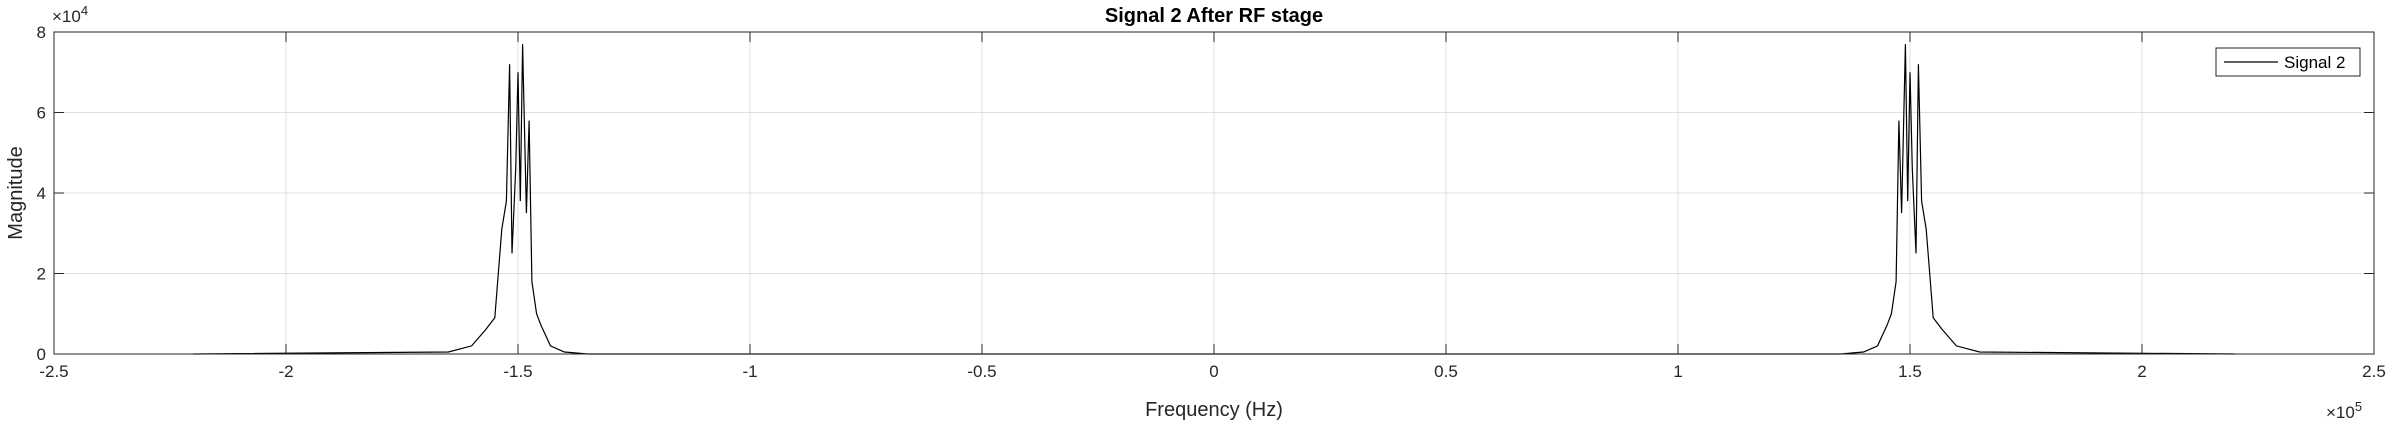 The image size is (2393, 421). Describe the element at coordinates (1214, 410) in the screenshot. I see `x-axis-label: Frequency (Hz)` at that location.